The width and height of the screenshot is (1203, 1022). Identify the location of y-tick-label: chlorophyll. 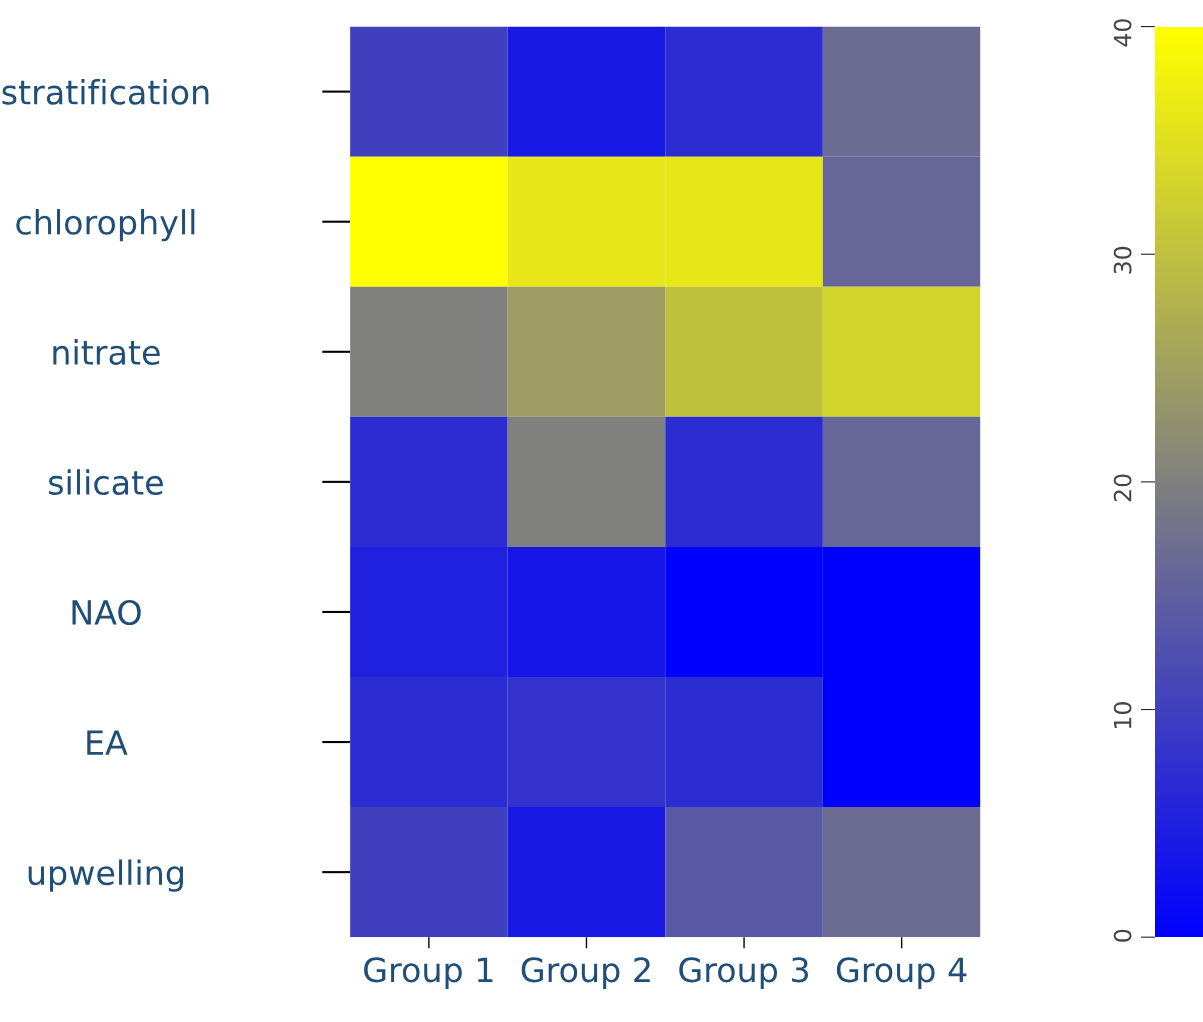
(105, 225).